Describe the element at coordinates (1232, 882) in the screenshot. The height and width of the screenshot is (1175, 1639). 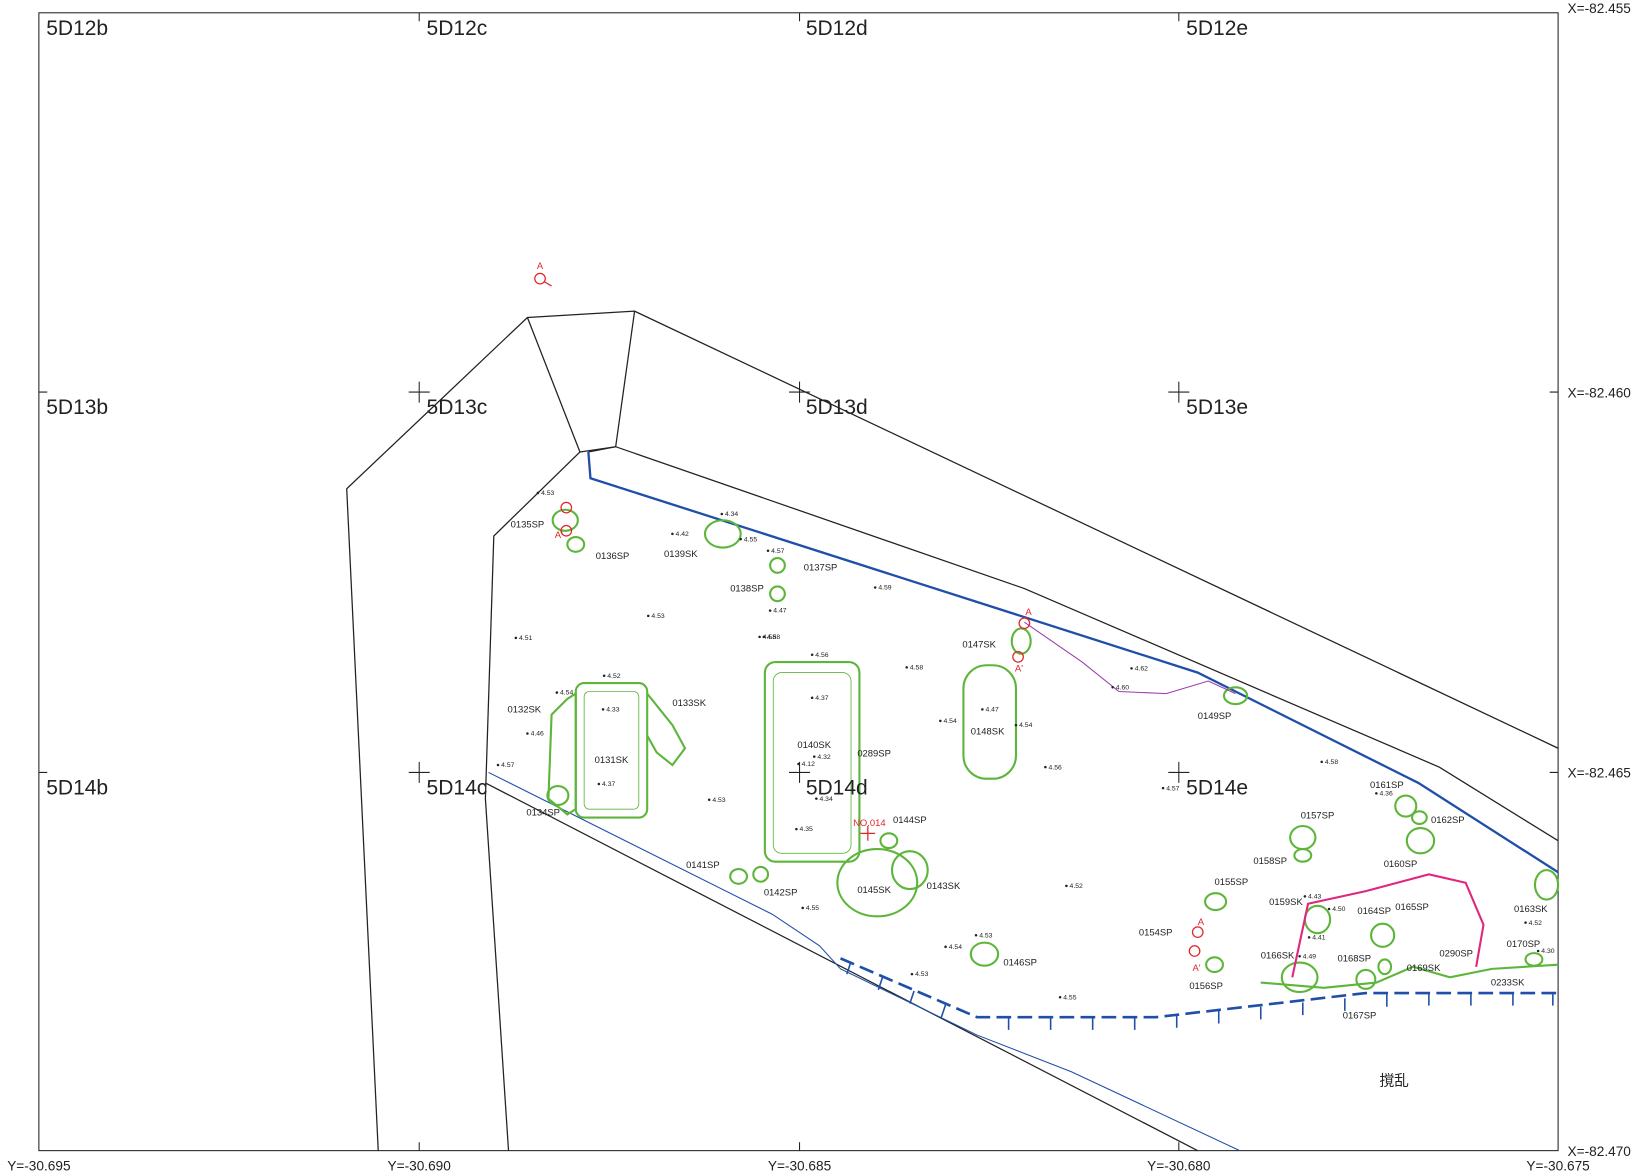
I see `feature-label: 0155SP` at that location.